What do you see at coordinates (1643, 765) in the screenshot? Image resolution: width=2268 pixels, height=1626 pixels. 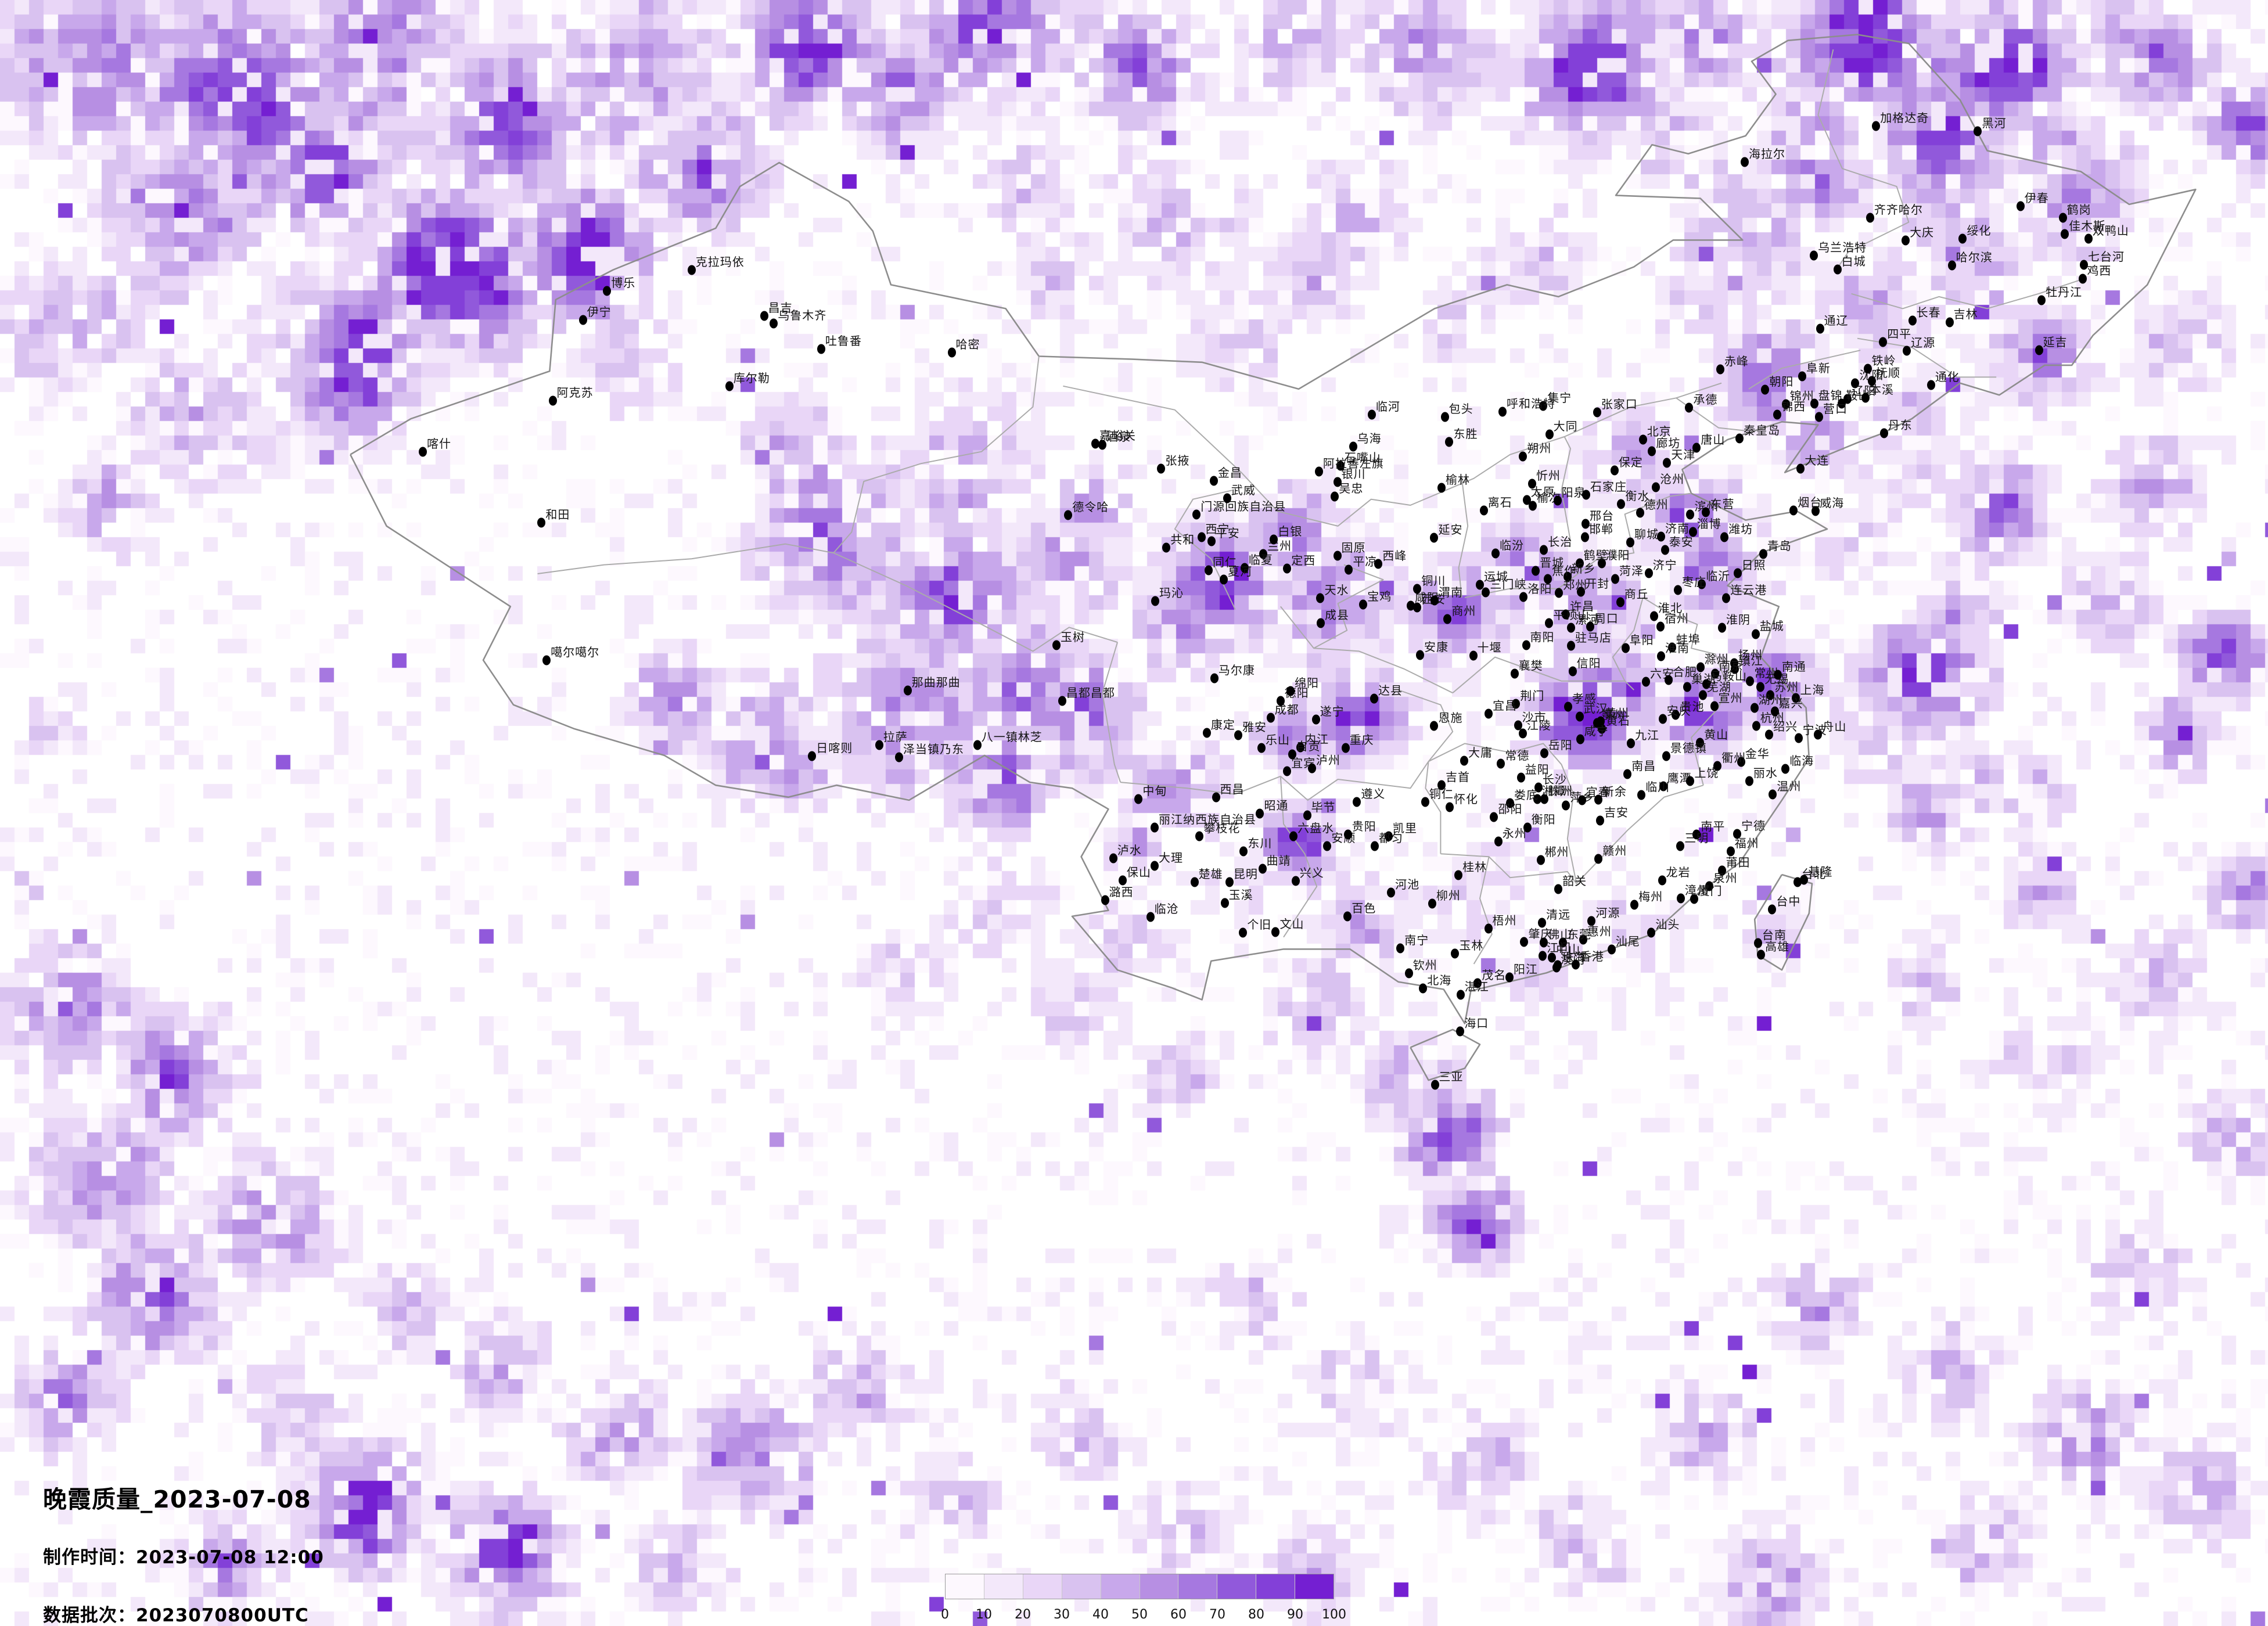 I see `city-label: 南昌` at bounding box center [1643, 765].